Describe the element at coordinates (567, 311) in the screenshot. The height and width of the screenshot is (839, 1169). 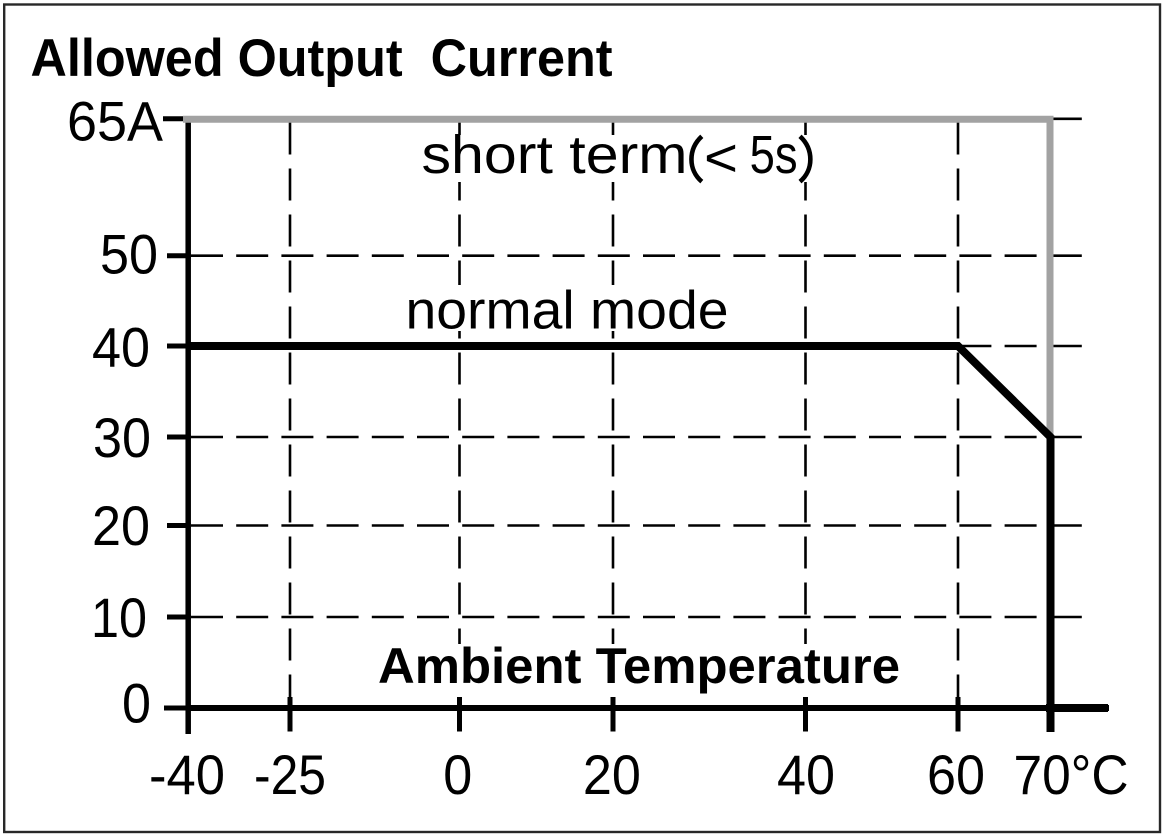
I see `svg-text: normal mode` at that location.